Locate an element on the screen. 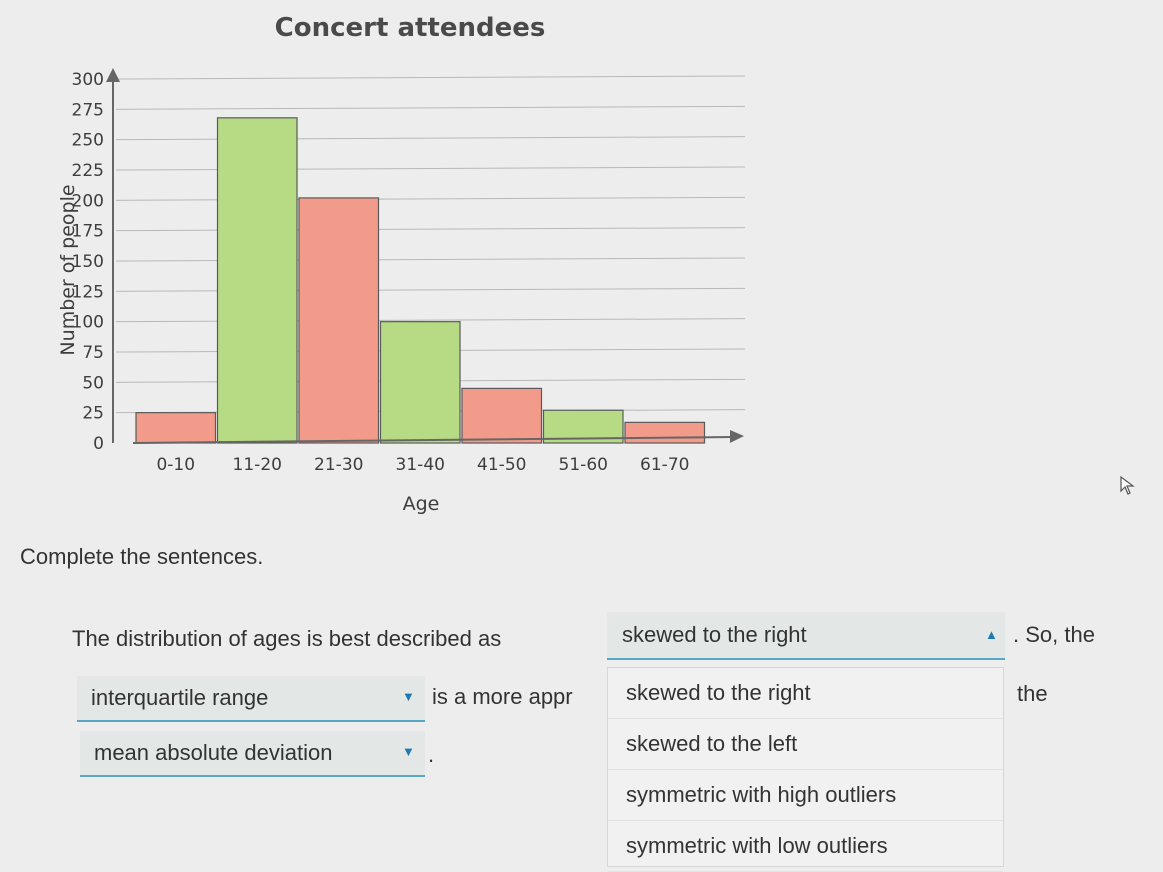  y-tick-label: 200 is located at coordinates (88, 201).